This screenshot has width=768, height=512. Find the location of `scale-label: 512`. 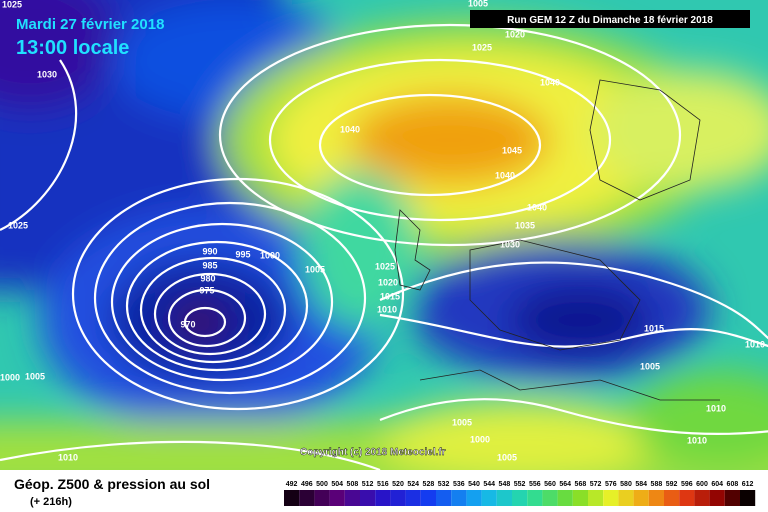

scale-label: 512 is located at coordinates (368, 484).